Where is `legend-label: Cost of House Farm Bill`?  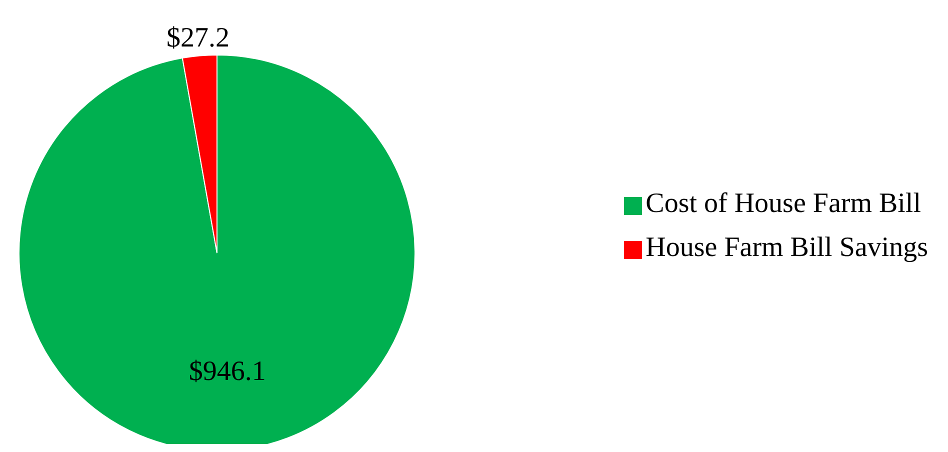
legend-label: Cost of House Farm Bill is located at coordinates (783, 203).